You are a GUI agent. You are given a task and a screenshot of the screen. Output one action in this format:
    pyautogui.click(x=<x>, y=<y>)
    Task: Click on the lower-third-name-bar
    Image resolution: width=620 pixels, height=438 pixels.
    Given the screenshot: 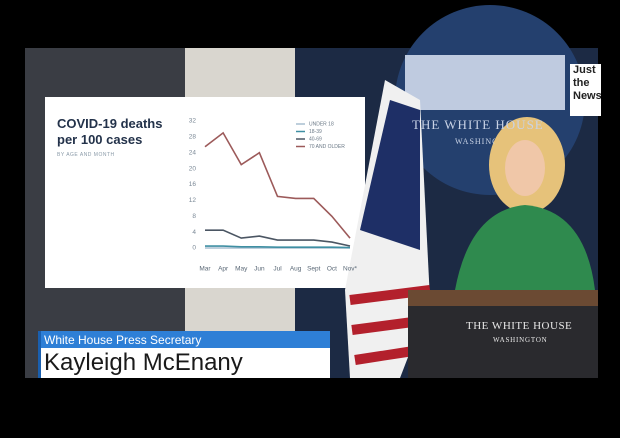 What is the action you would take?
    pyautogui.click(x=184, y=363)
    